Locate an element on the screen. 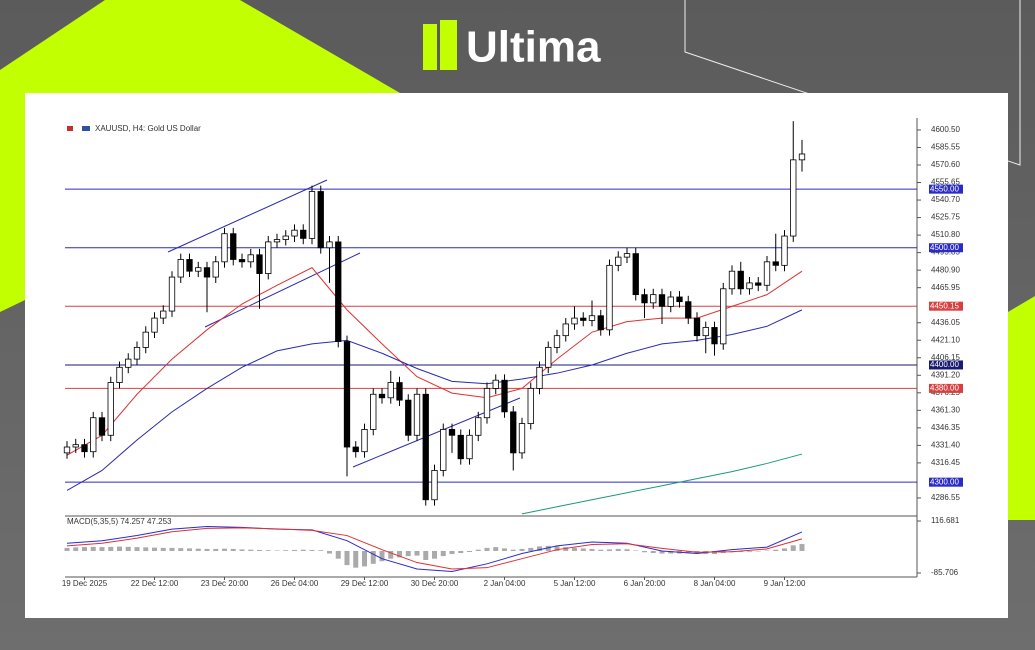 This screenshot has width=1035, height=650. level-label: 4500.00 is located at coordinates (944, 247).